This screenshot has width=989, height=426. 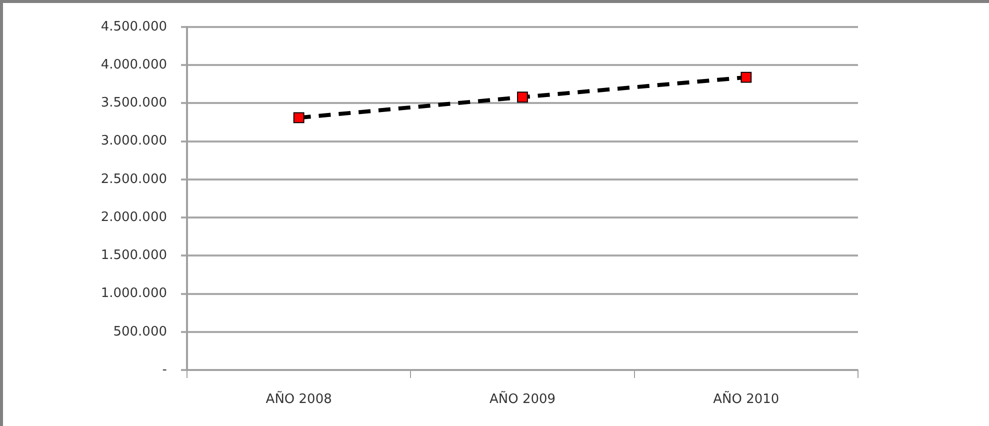 What do you see at coordinates (133, 64) in the screenshot?
I see `y-tick-label: 4.000.000` at bounding box center [133, 64].